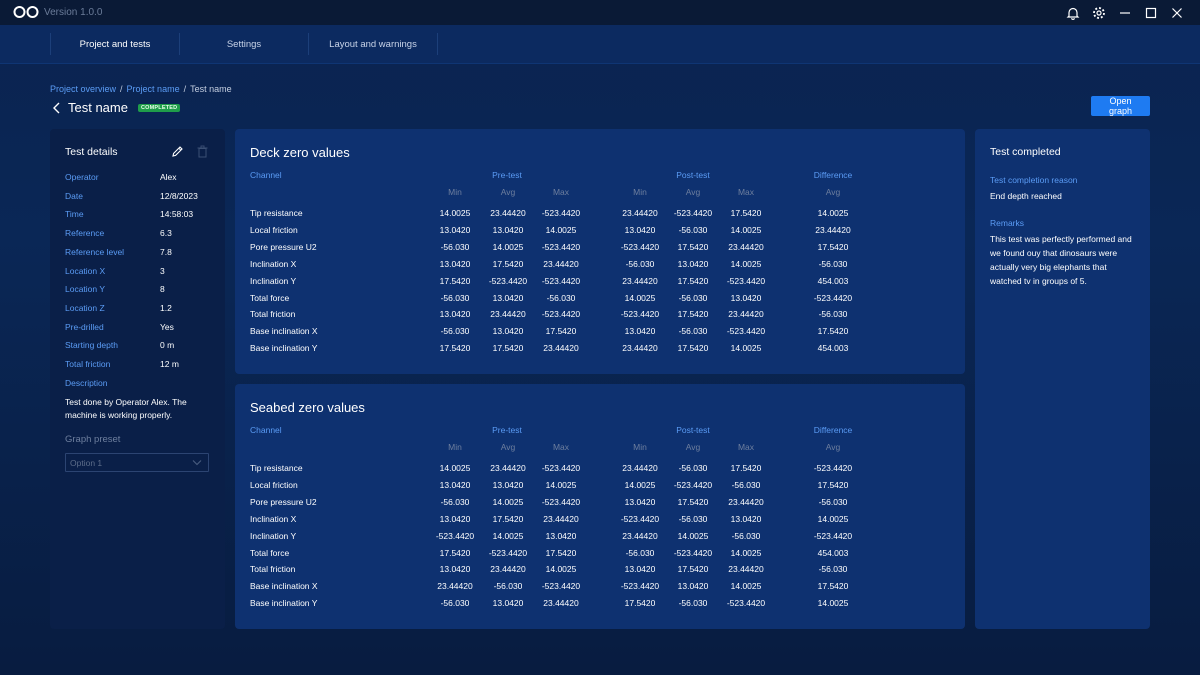  Describe the element at coordinates (83, 89) in the screenshot. I see `breadcrumb-project-overview: Project overview` at that location.